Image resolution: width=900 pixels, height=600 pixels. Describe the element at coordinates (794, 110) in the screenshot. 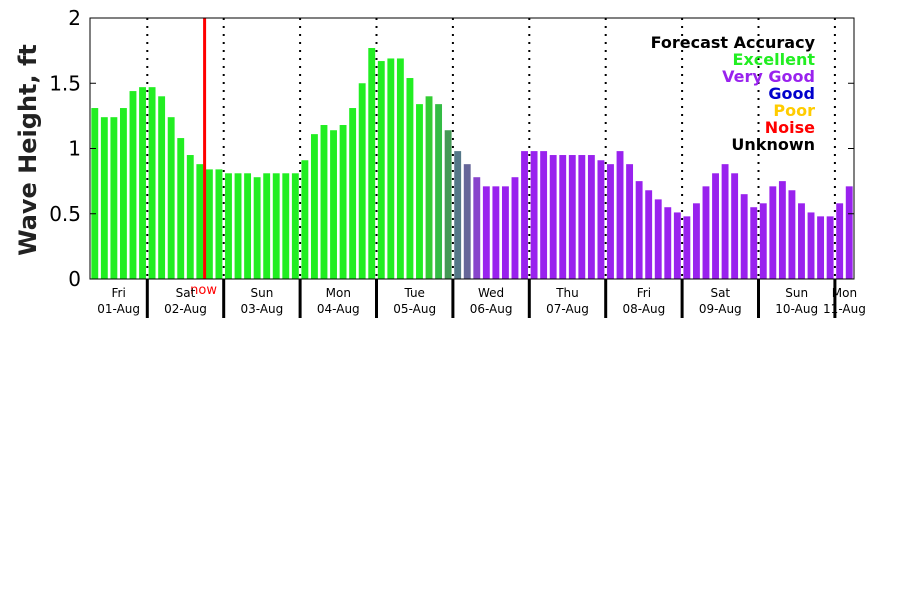

I see `legend-entry-poor: Poor` at that location.